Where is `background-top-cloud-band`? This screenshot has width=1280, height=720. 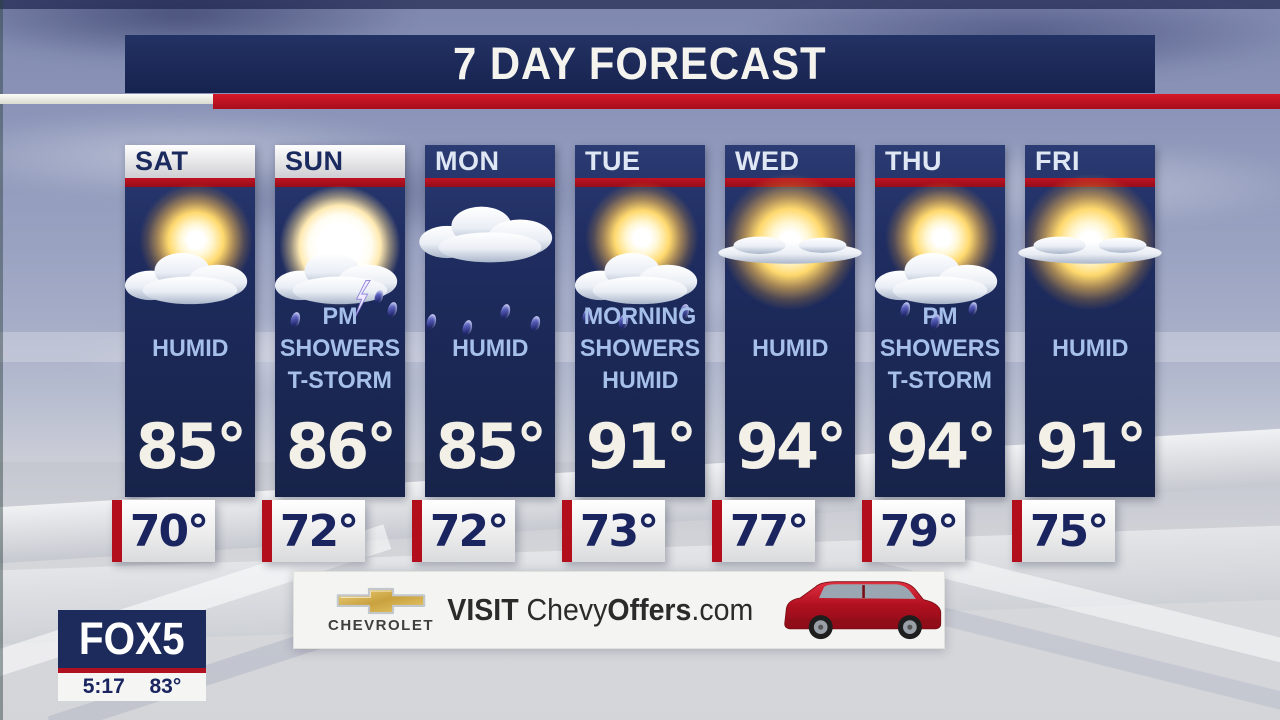 background-top-cloud-band is located at coordinates (640, 4).